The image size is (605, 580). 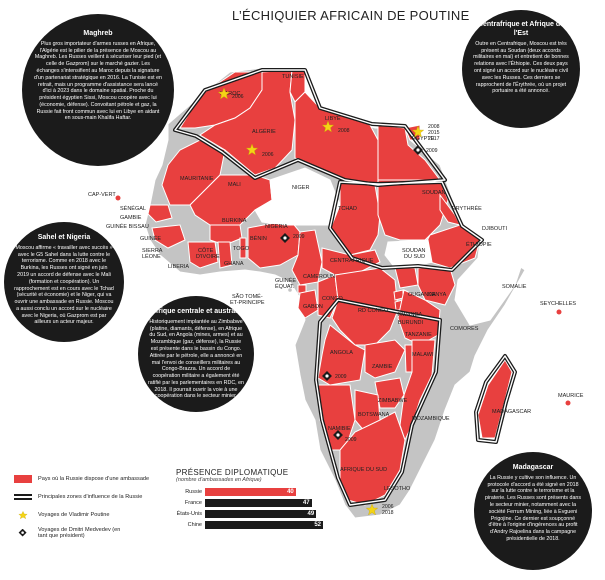 I want to click on country-centrafrique, so click(x=351, y=261).